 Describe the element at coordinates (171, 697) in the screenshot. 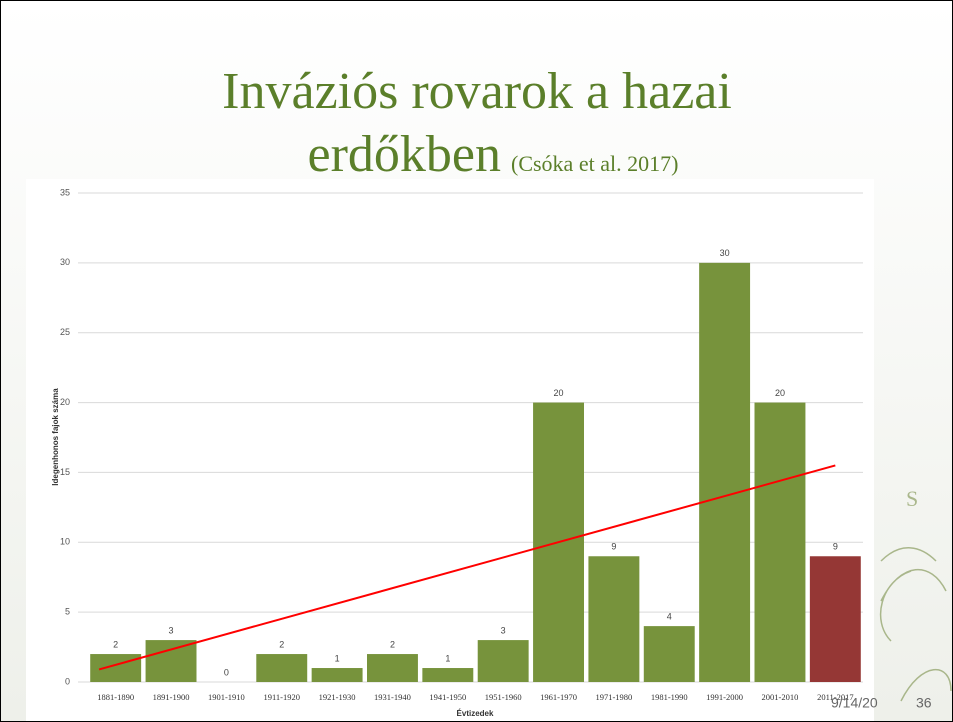

I see `x-tick-label: 1891-1900` at that location.